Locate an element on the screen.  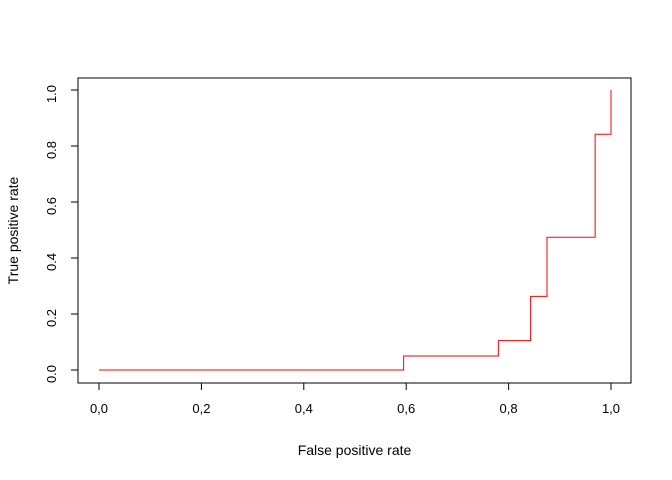
y-tick-label: 0.2 is located at coordinates (51, 318).